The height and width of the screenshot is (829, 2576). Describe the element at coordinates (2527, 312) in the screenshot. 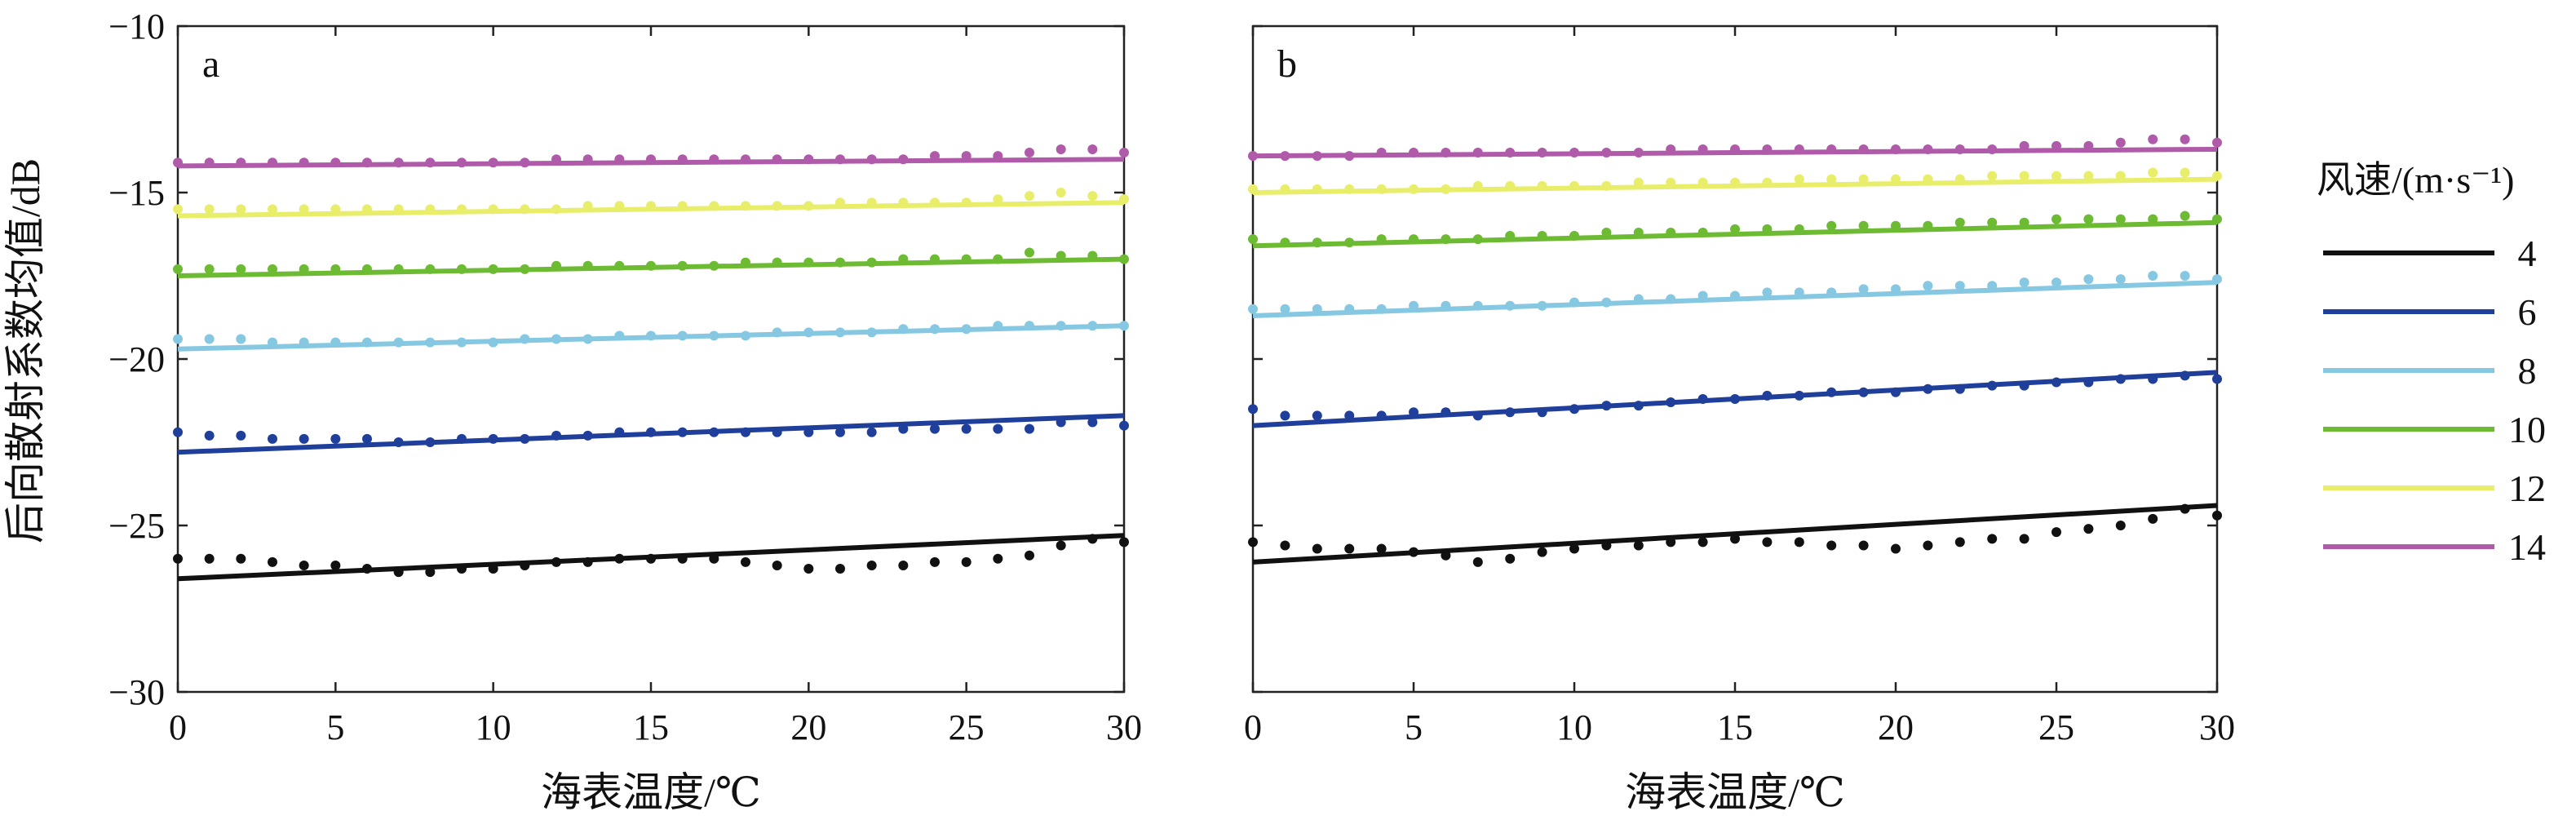

I see `legend-label-6: 6` at that location.